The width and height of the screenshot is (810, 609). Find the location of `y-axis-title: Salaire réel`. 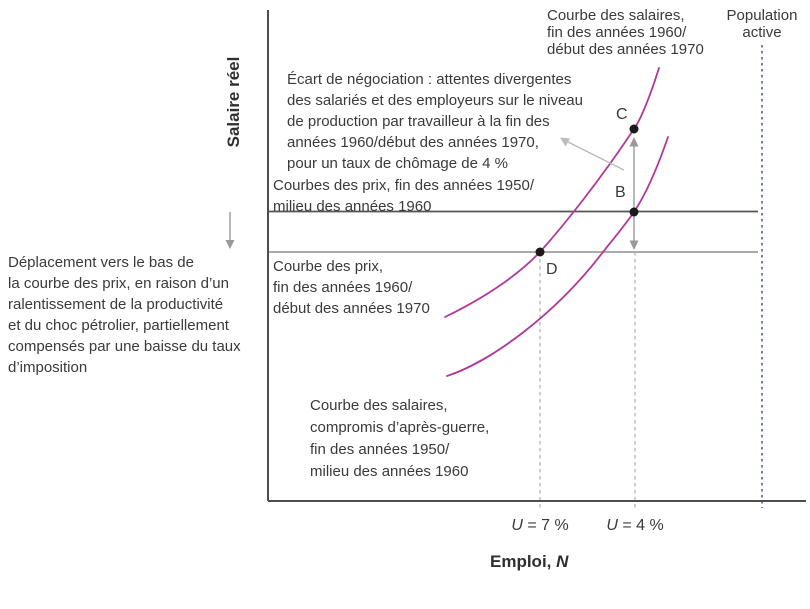

y-axis-title: Salaire réel is located at coordinates (233, 102).